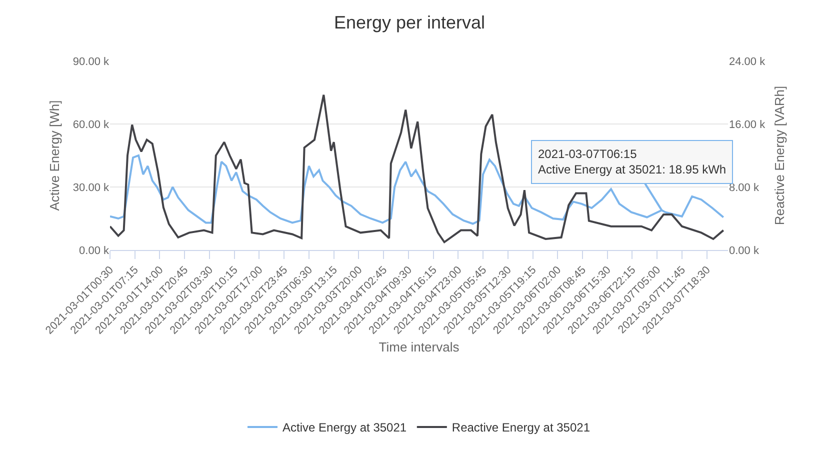  I want to click on y-tick-label: 0.00 k, so click(94, 250).